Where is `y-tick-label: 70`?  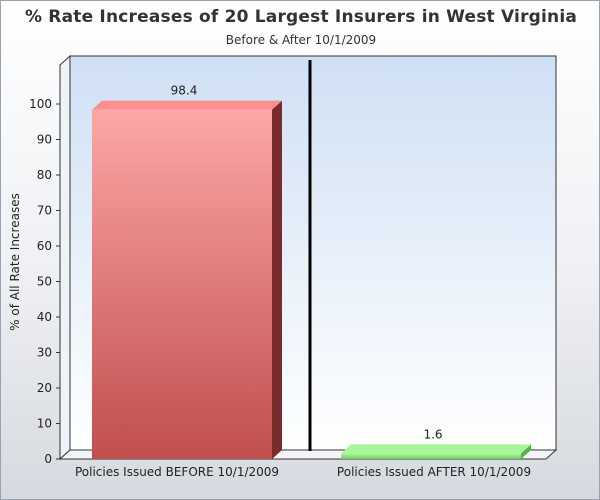 y-tick-label: 70 is located at coordinates (44, 211).